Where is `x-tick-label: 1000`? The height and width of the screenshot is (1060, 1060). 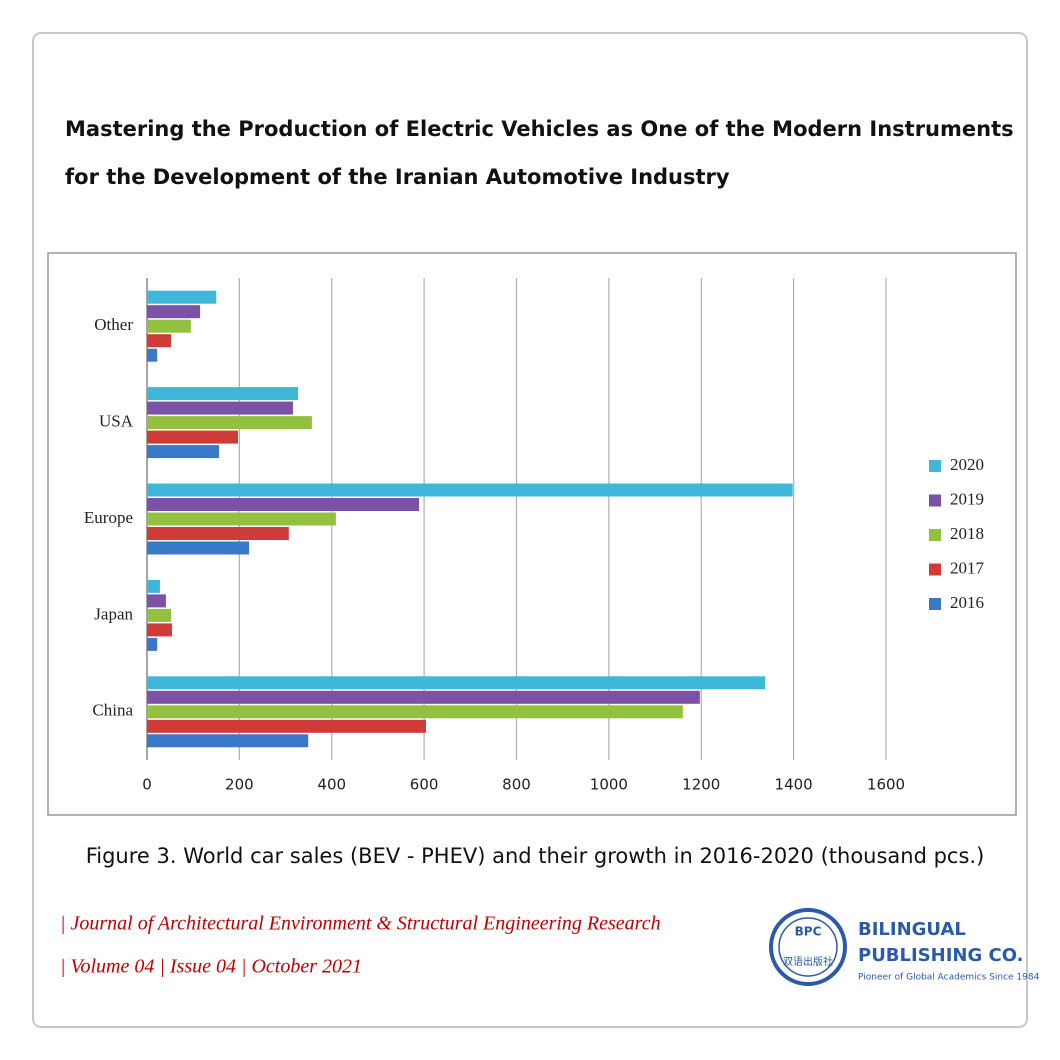
x-tick-label: 1000 is located at coordinates (609, 785).